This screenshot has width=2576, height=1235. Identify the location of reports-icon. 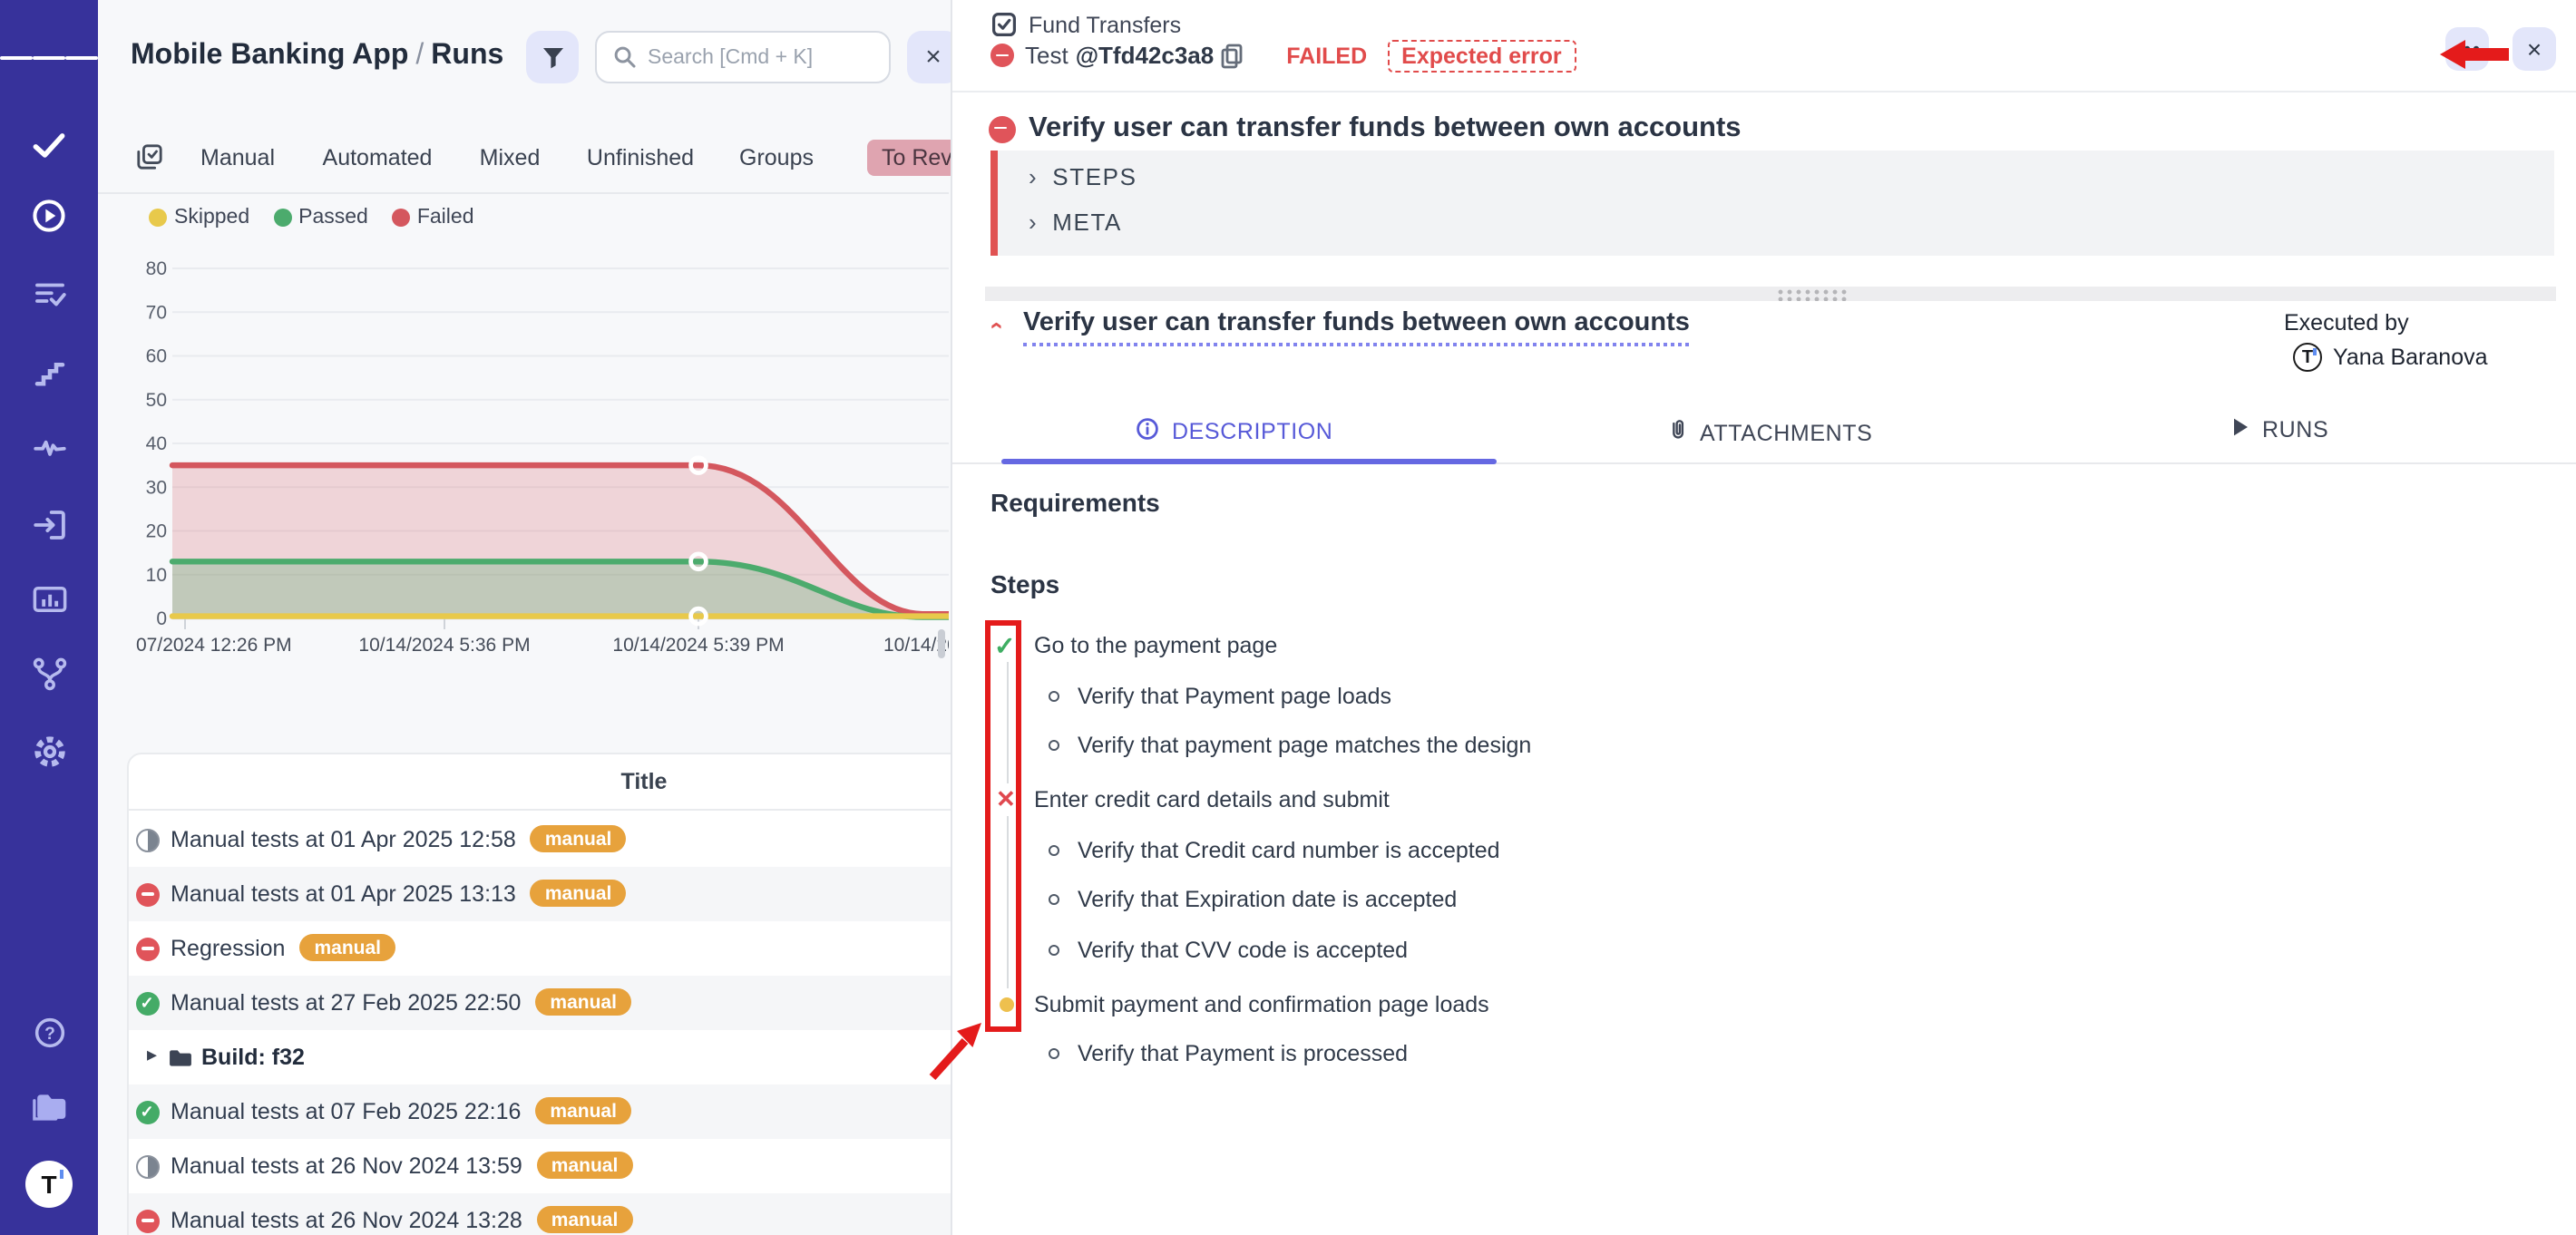
(49, 598).